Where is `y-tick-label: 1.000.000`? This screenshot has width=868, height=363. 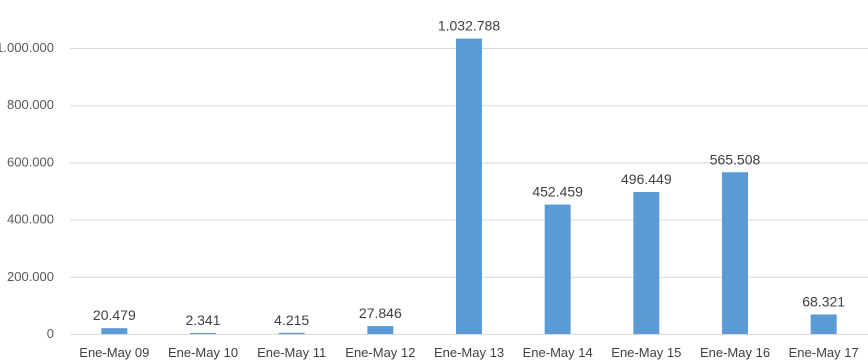 y-tick-label: 1.000.000 is located at coordinates (27, 47).